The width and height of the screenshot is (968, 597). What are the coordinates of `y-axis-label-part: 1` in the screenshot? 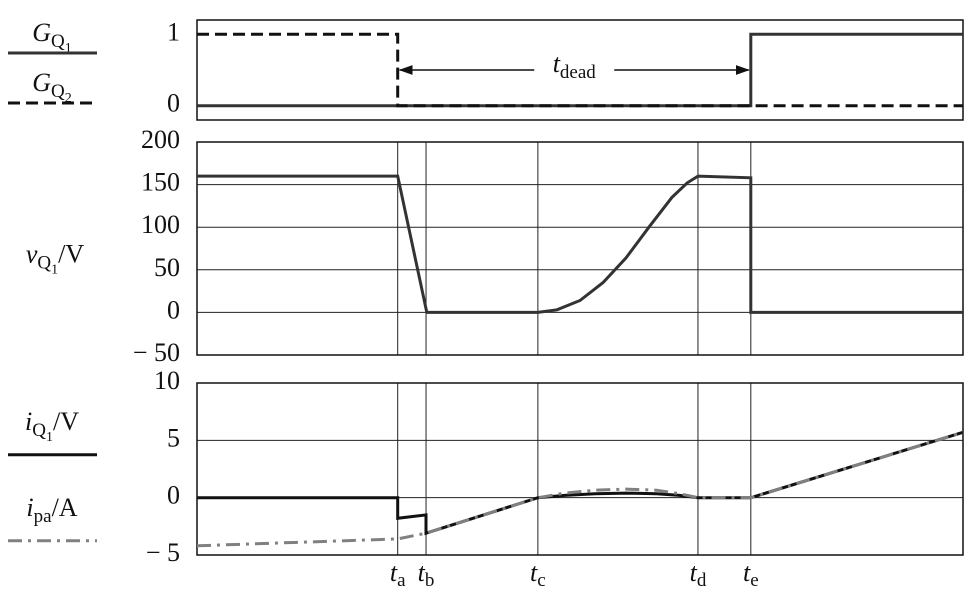 It's located at (54, 270).